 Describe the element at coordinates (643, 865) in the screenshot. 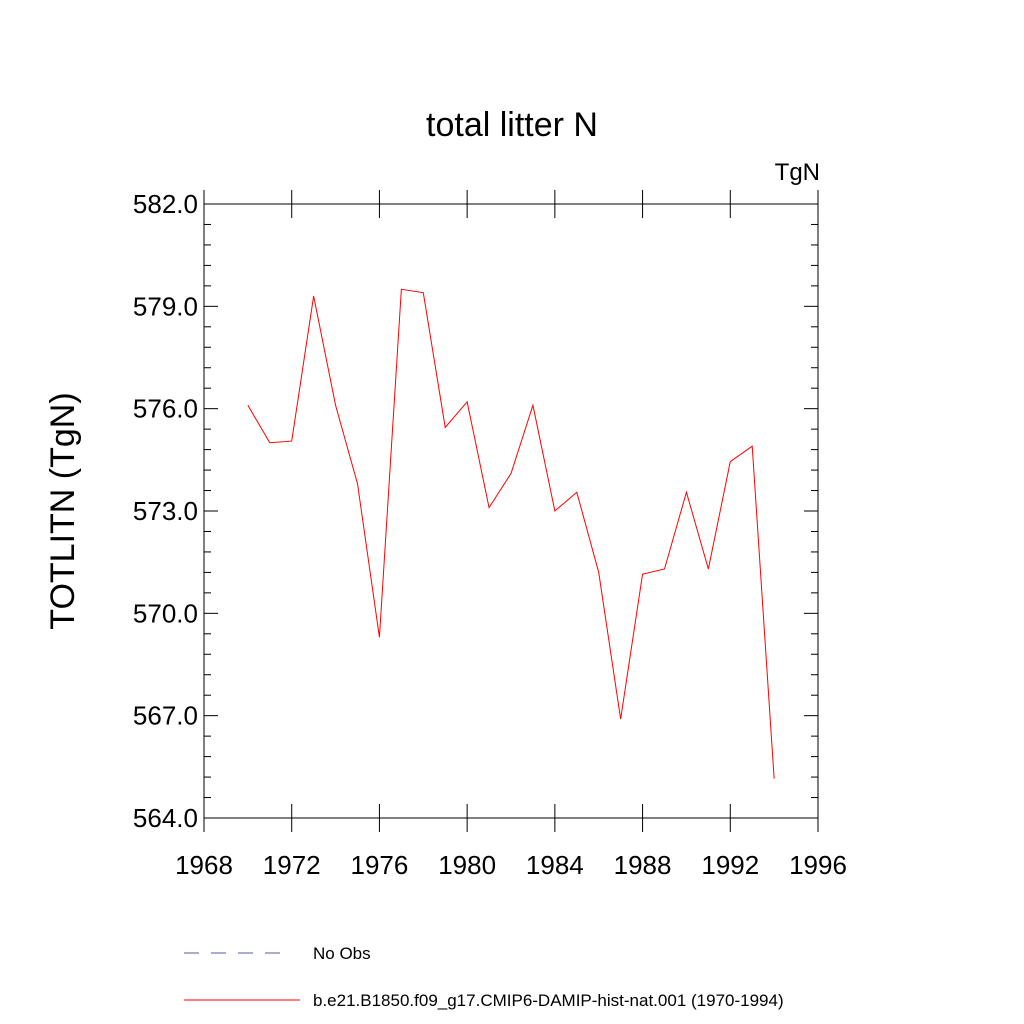

I see `x-tick-label: 1988` at that location.